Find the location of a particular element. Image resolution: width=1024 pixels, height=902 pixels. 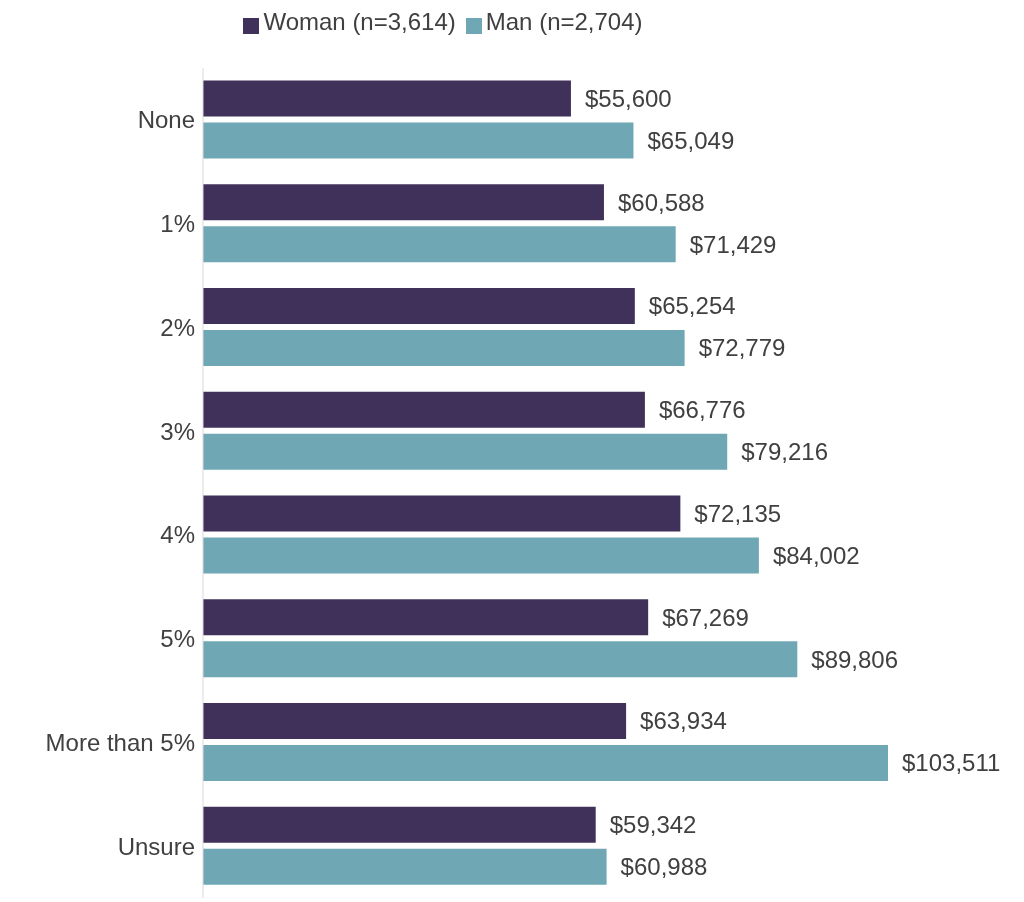

data-label: $67,269 is located at coordinates (705, 617).